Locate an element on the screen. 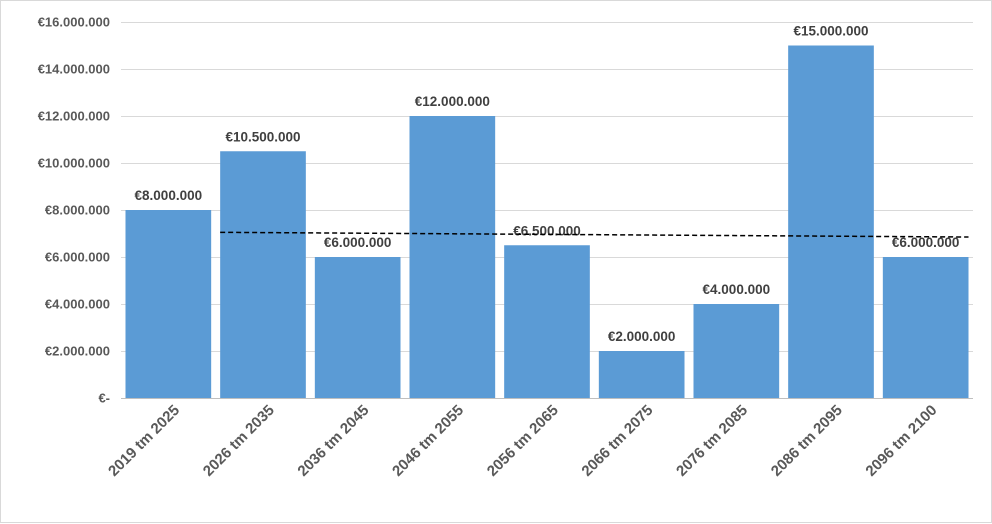 Image resolution: width=992 pixels, height=524 pixels. trendline is located at coordinates (594, 234).